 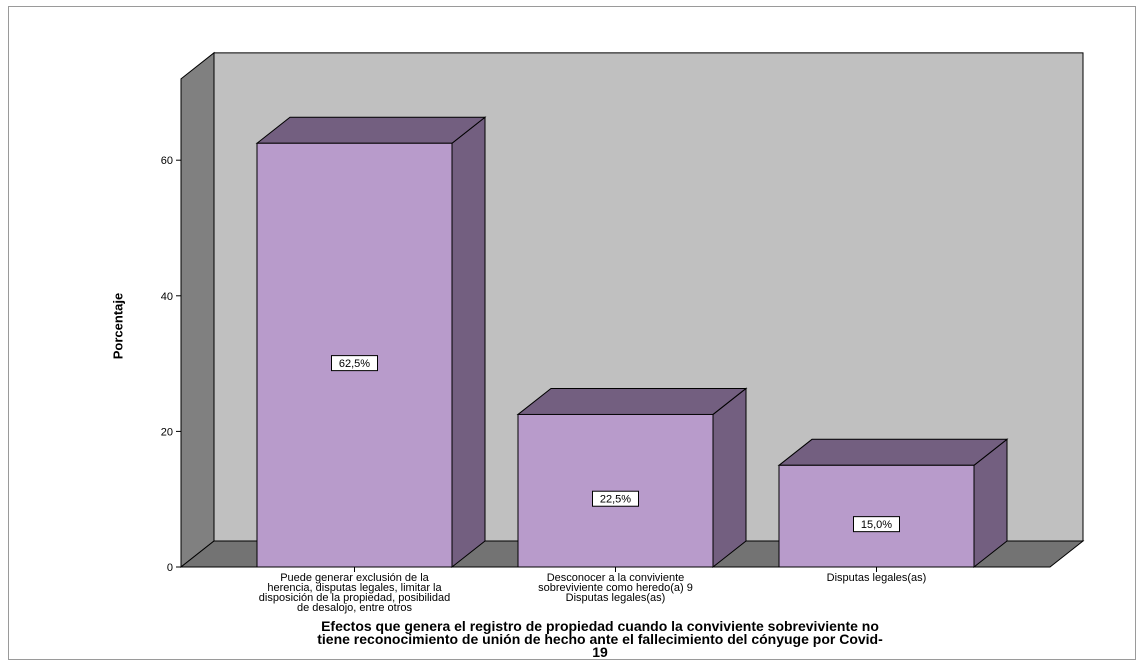 What do you see at coordinates (354, 598) in the screenshot?
I see `category-label-1-line-3: disposición de la propiedad, posibilidad` at bounding box center [354, 598].